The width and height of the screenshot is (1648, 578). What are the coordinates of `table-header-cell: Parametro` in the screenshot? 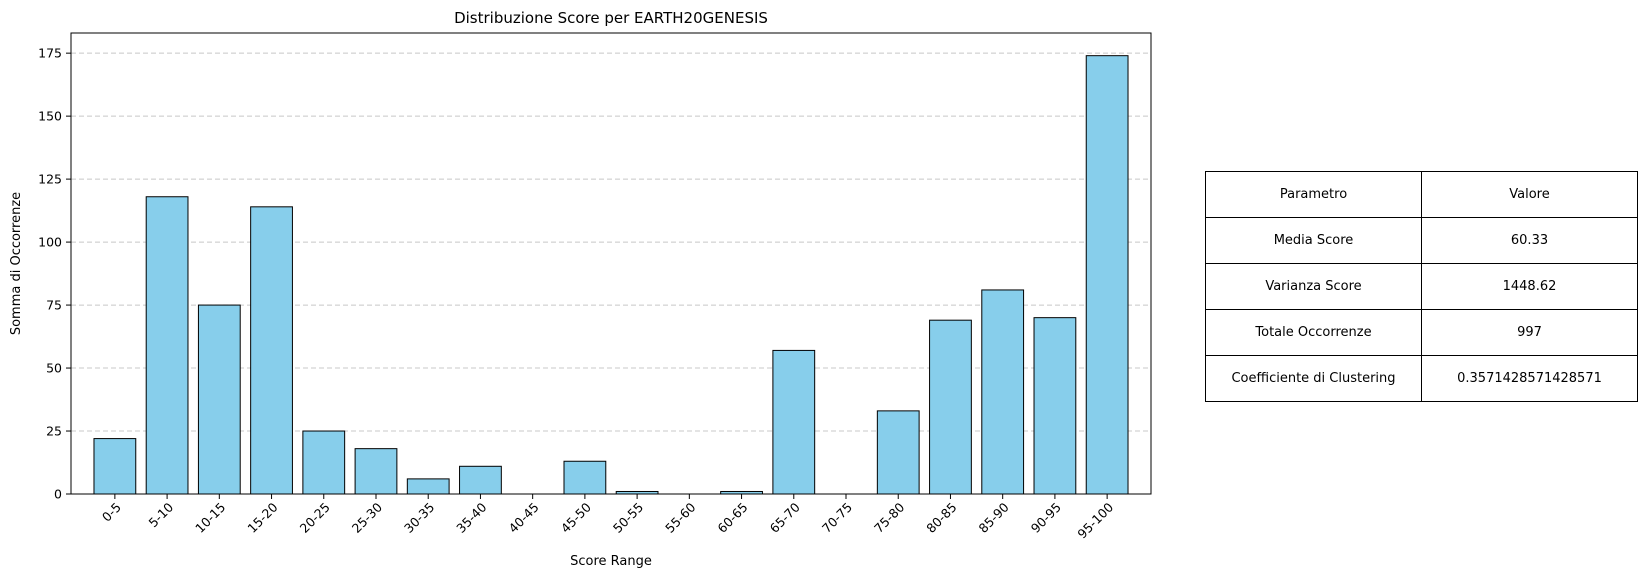 It's located at (1313, 194).